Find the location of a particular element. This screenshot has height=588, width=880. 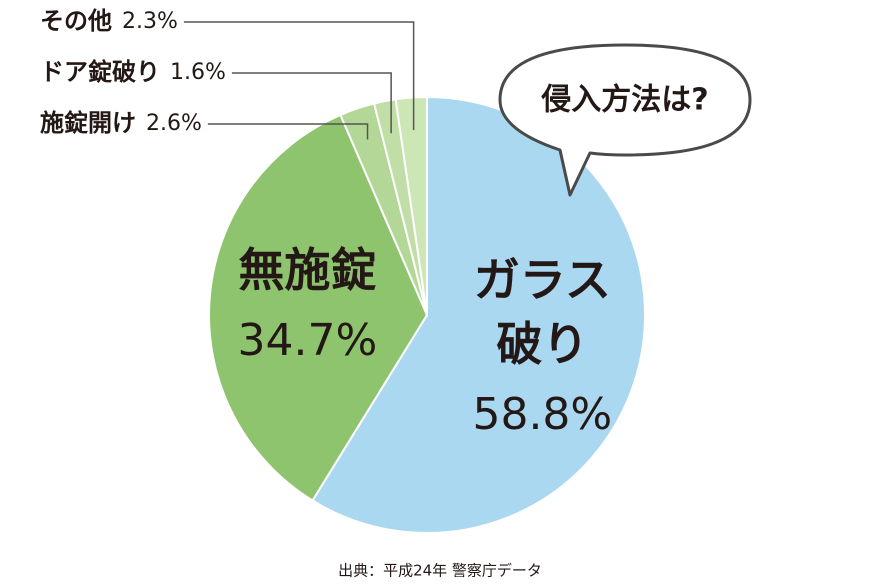

value-label: 1.6% is located at coordinates (198, 72).